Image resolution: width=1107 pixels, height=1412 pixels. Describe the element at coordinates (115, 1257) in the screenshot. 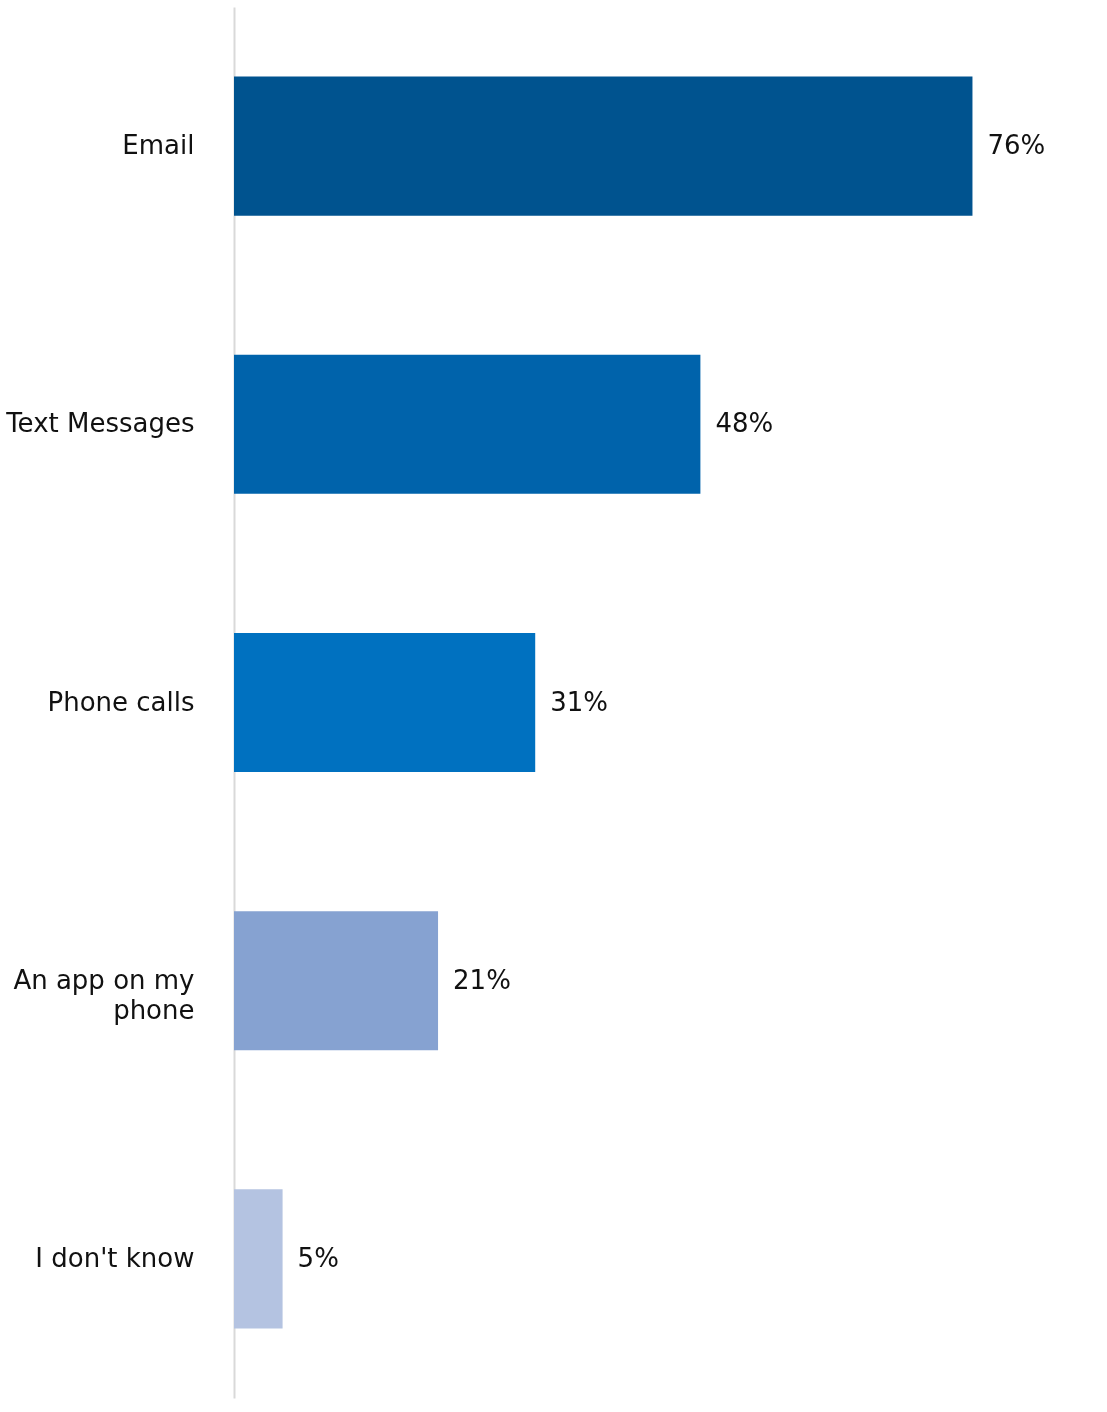

I see `y-tick-label: I don't know` at that location.